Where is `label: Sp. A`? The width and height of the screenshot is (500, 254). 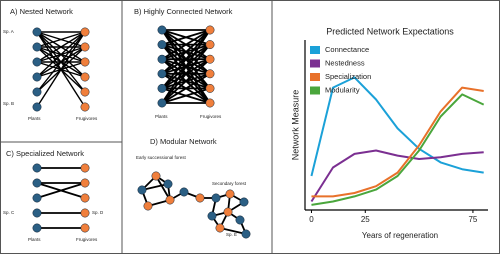
label: Sp. A is located at coordinates (8, 31).